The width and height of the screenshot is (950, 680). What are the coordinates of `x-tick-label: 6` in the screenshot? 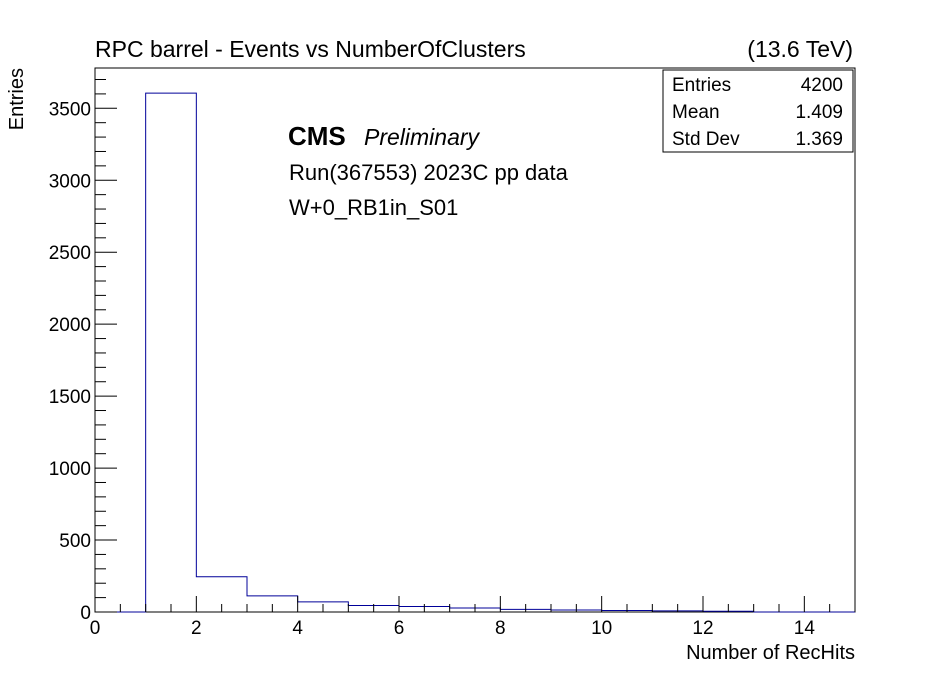 It's located at (399, 628).